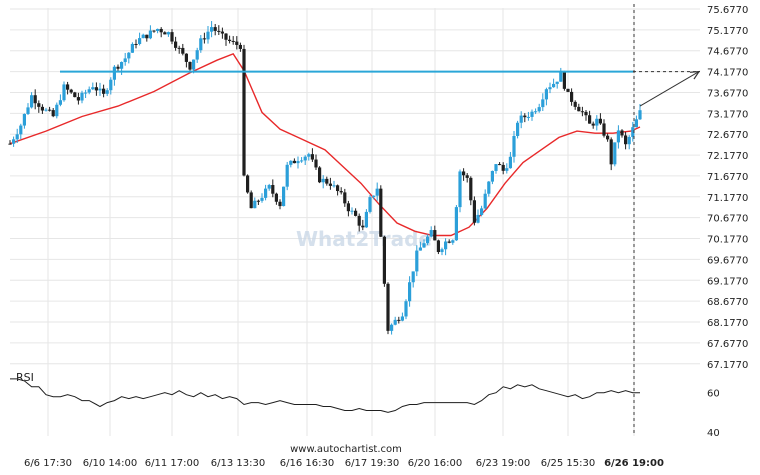 The image size is (760, 475). Describe the element at coordinates (503, 463) in the screenshot. I see `time-tick-label: 6/23 19:00` at that location.